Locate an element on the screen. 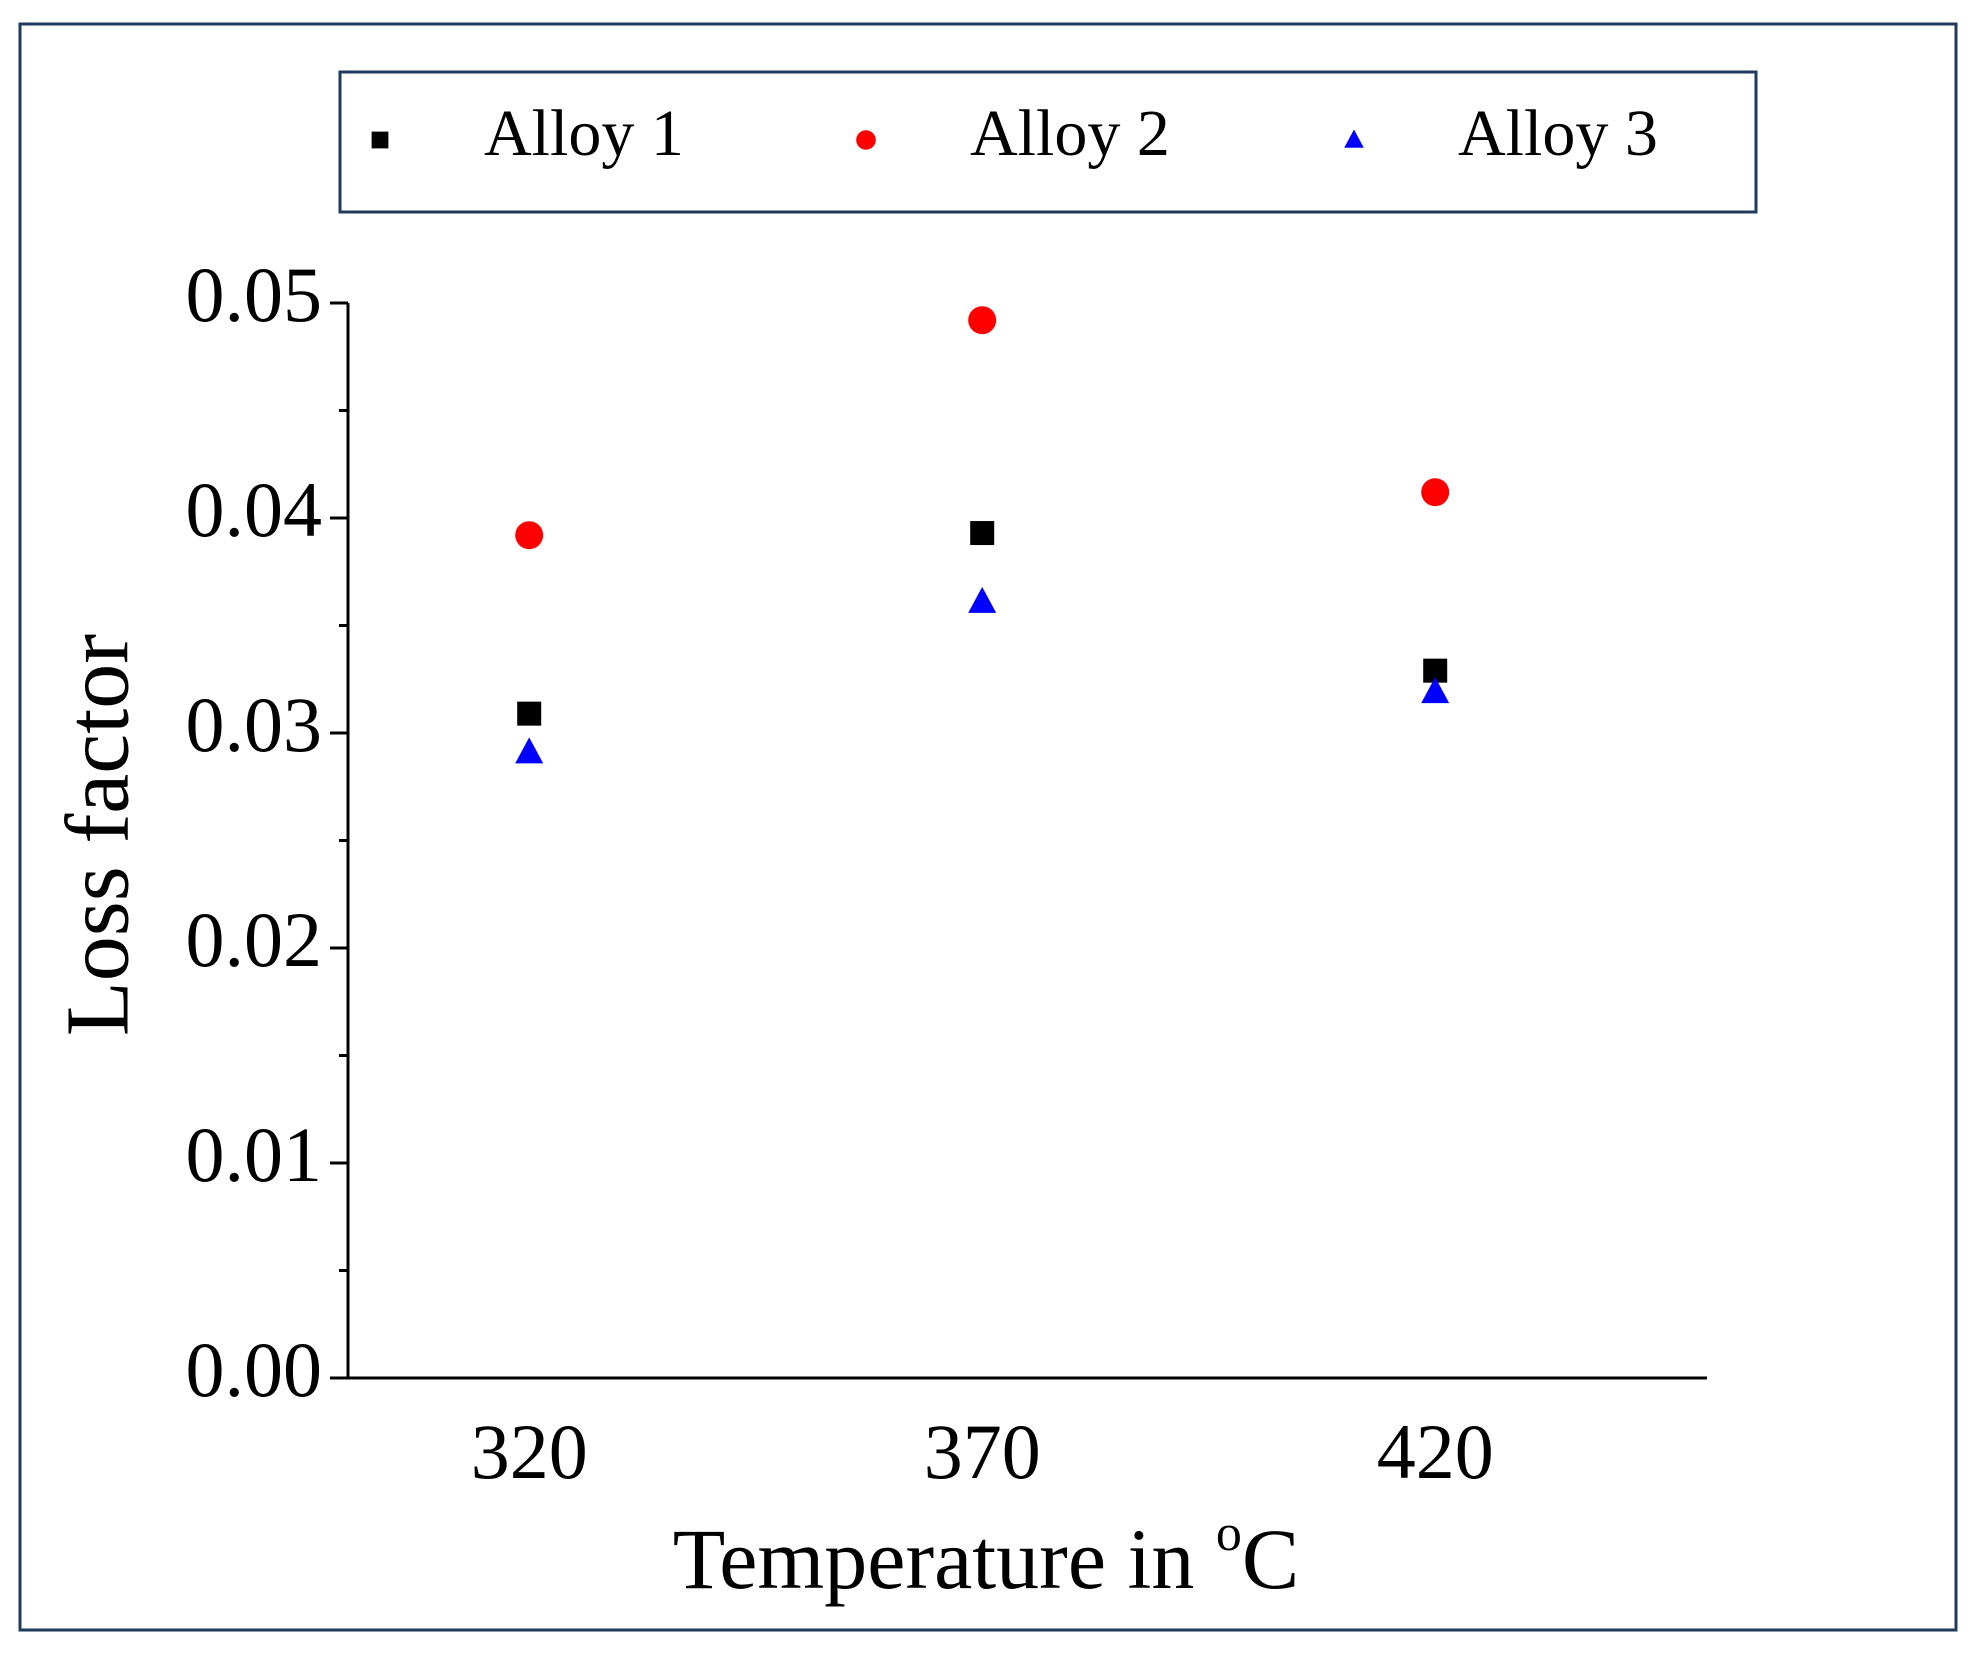 The image size is (1975, 1655). legend-box is located at coordinates (1048, 142).